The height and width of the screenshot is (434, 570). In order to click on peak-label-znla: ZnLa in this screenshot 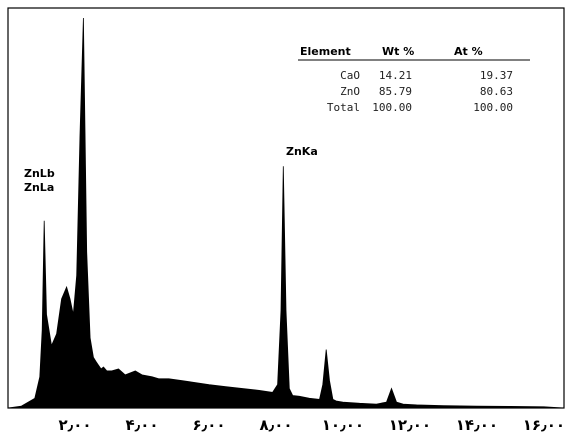, I will do `click(39, 187)`.